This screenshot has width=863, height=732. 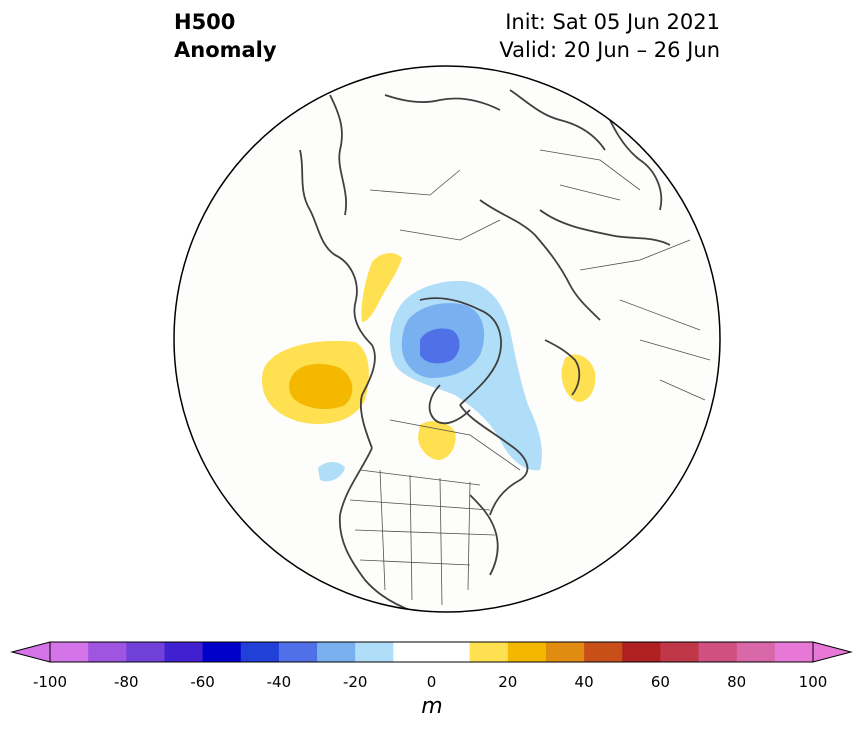 I want to click on positive-anomaly-pacific-core, so click(x=321, y=386).